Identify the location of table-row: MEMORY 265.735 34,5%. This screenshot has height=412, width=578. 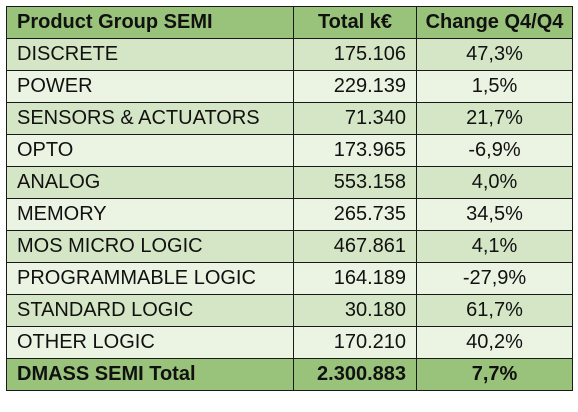
(289, 214).